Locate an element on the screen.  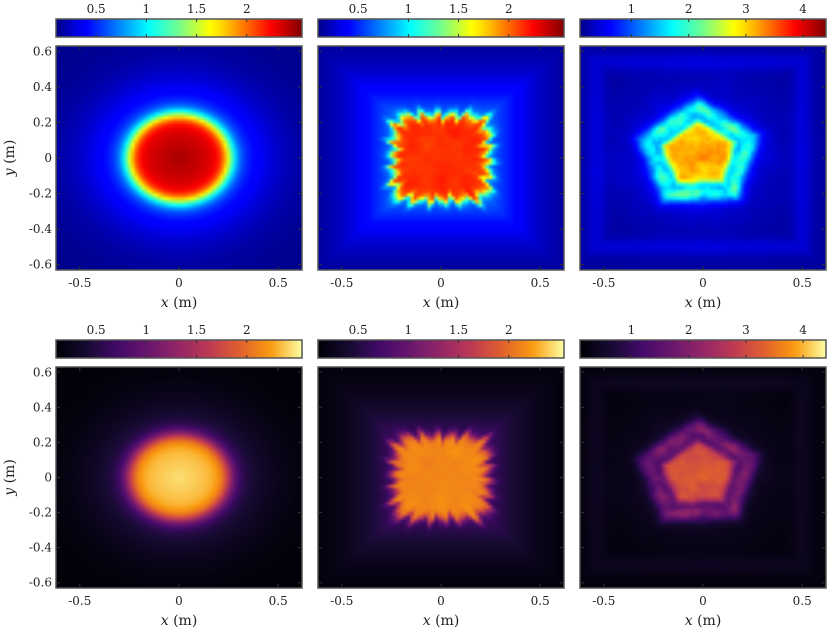
panel-2: 0.5 1 1.5 2 -0.5 0 0.5 x (m) is located at coordinates (441, 156).